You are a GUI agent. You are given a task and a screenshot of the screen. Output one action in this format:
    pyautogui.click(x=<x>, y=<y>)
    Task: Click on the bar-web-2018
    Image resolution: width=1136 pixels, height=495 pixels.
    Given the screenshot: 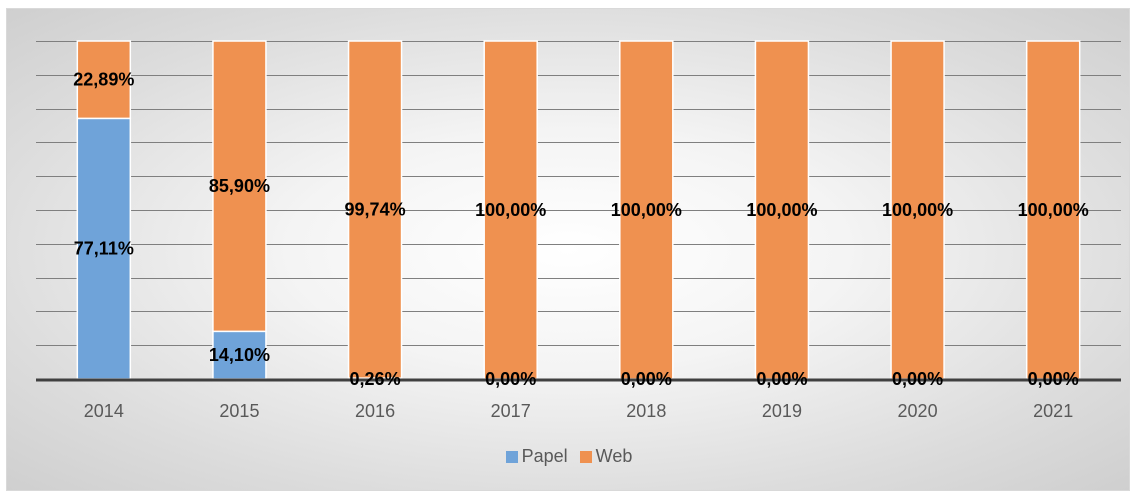 What is the action you would take?
    pyautogui.click(x=646, y=210)
    